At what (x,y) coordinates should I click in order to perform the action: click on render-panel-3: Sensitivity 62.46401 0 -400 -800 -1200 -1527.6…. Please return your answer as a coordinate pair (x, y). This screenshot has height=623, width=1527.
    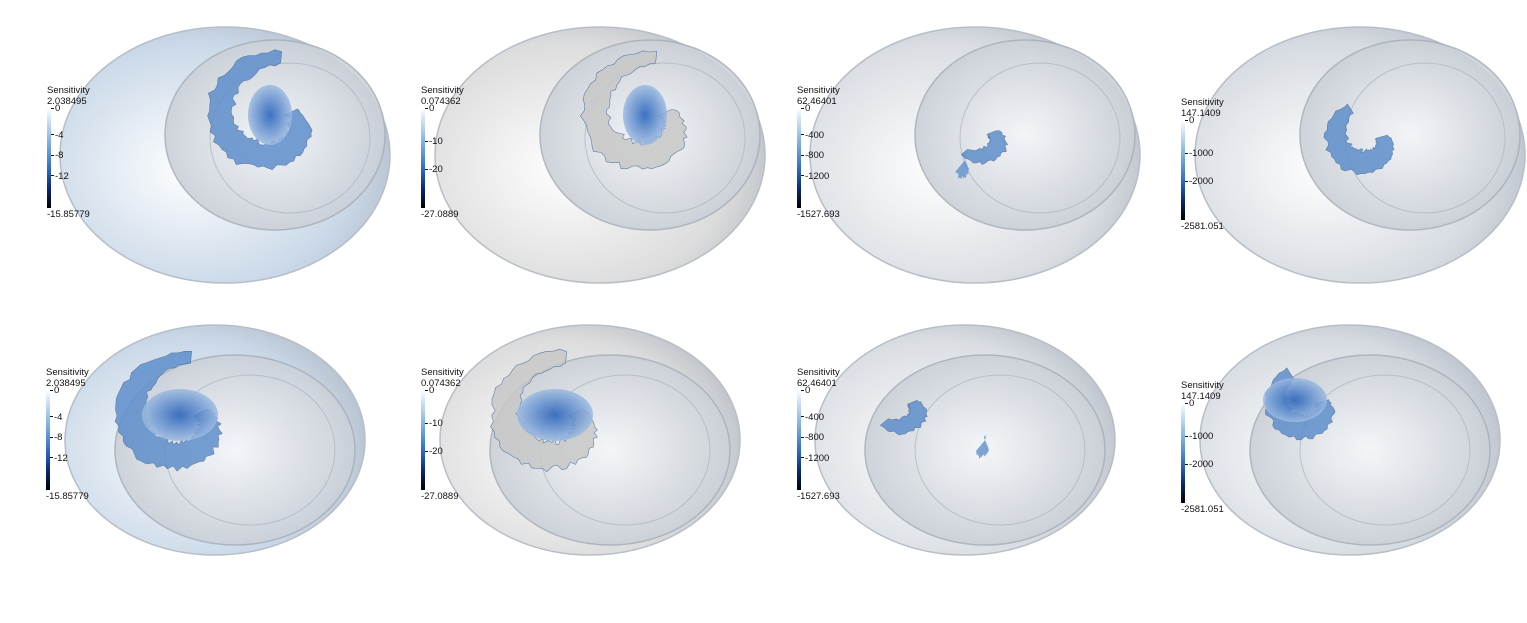
    Looking at the image, I should click on (975, 160).